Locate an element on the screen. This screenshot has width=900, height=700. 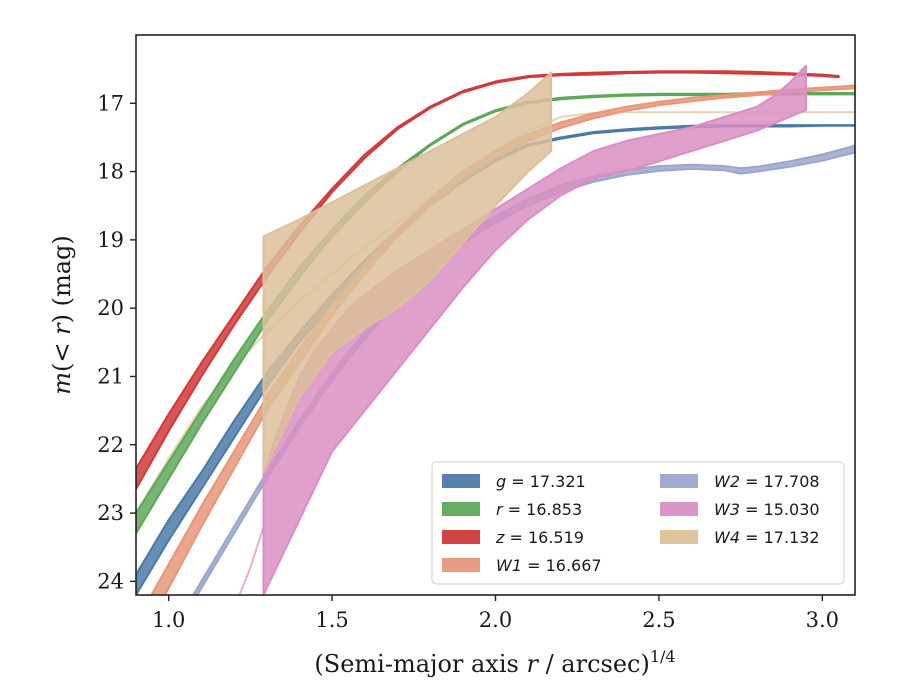
legend-swatch-w2 is located at coordinates (679, 481).